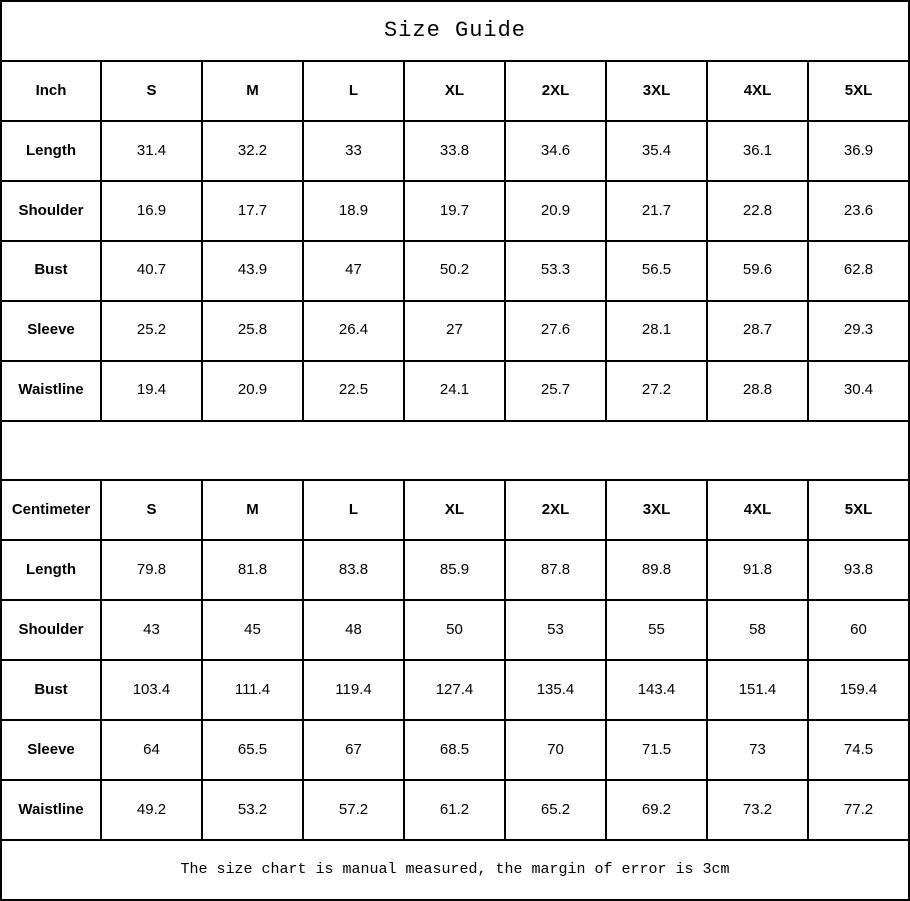  I want to click on value-cell: 53.2, so click(252, 810).